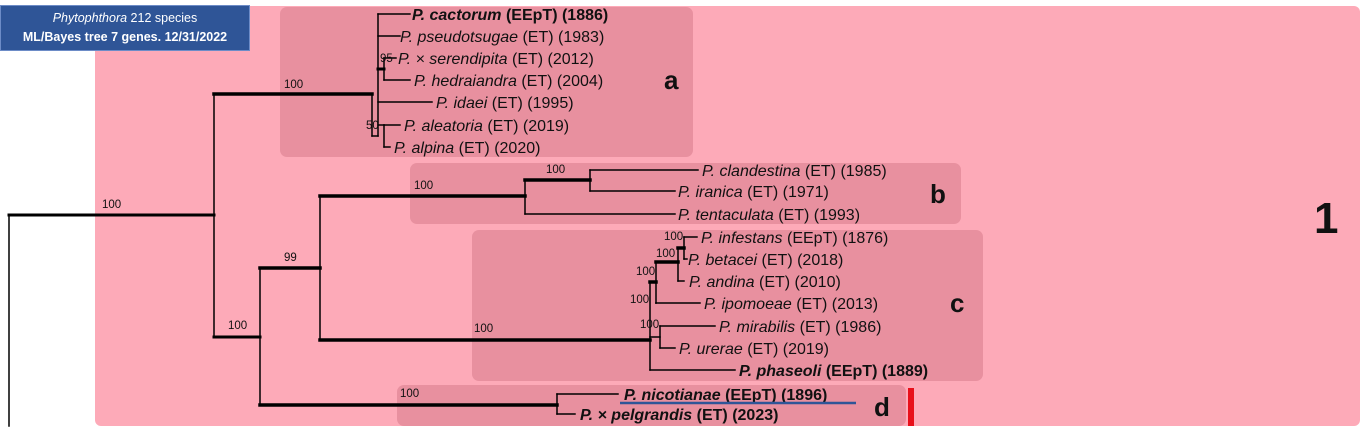 The height and width of the screenshot is (434, 1365). I want to click on taxon-label: P. × serendipita (ET) (2012), so click(496, 59).